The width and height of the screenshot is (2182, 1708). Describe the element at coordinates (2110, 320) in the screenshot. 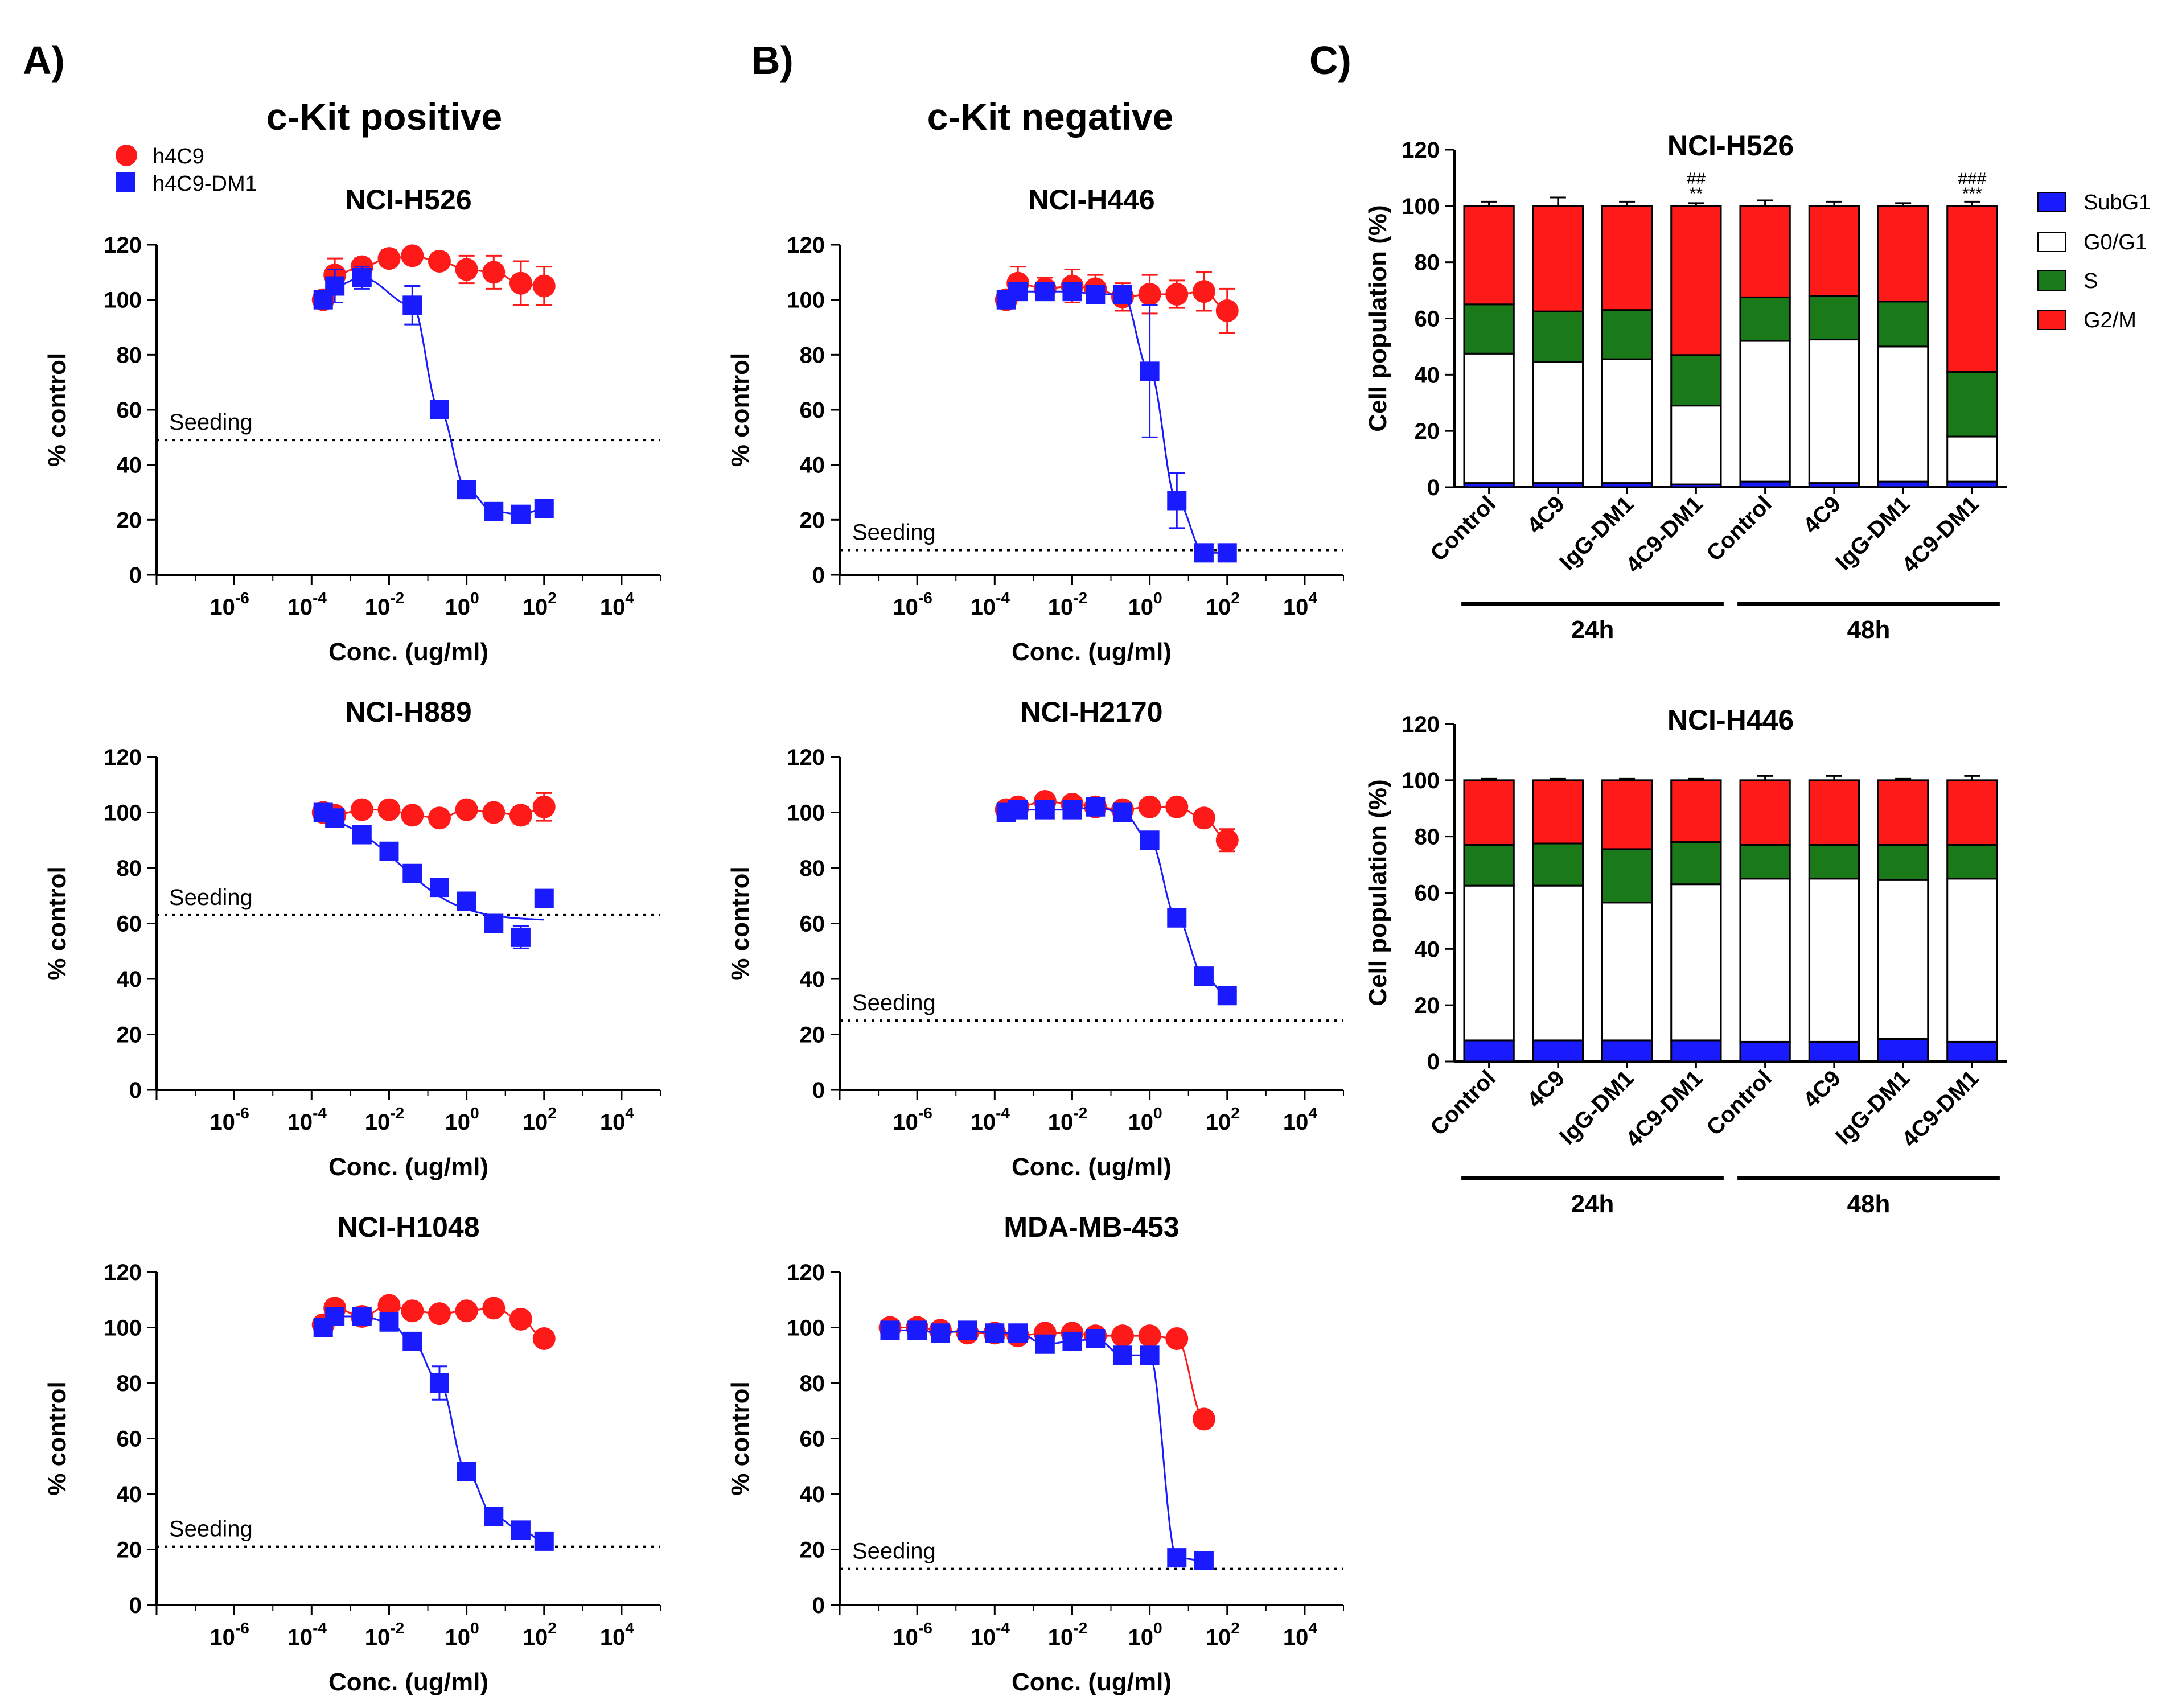

I see `bar-legend-g2m-label: G2/M` at that location.